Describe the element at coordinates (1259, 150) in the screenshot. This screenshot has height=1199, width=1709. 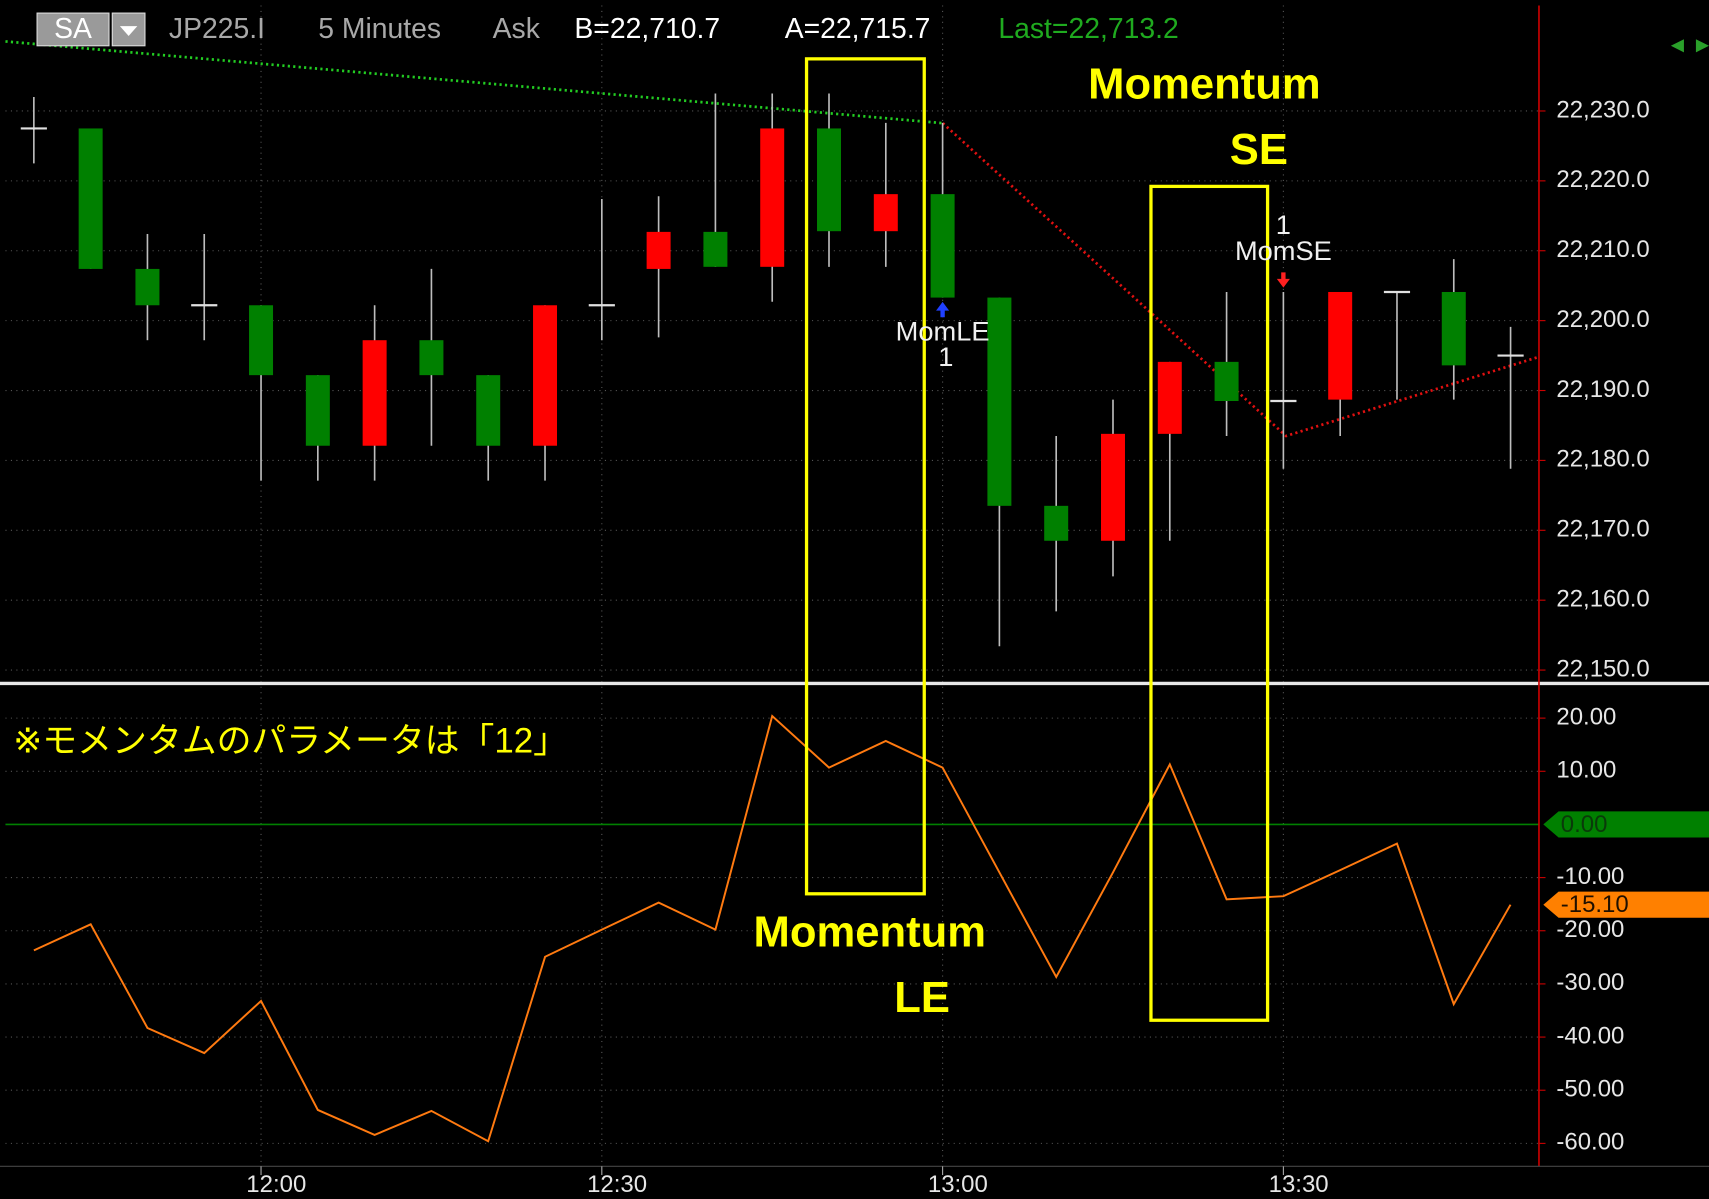
I see `annotation: SE` at that location.